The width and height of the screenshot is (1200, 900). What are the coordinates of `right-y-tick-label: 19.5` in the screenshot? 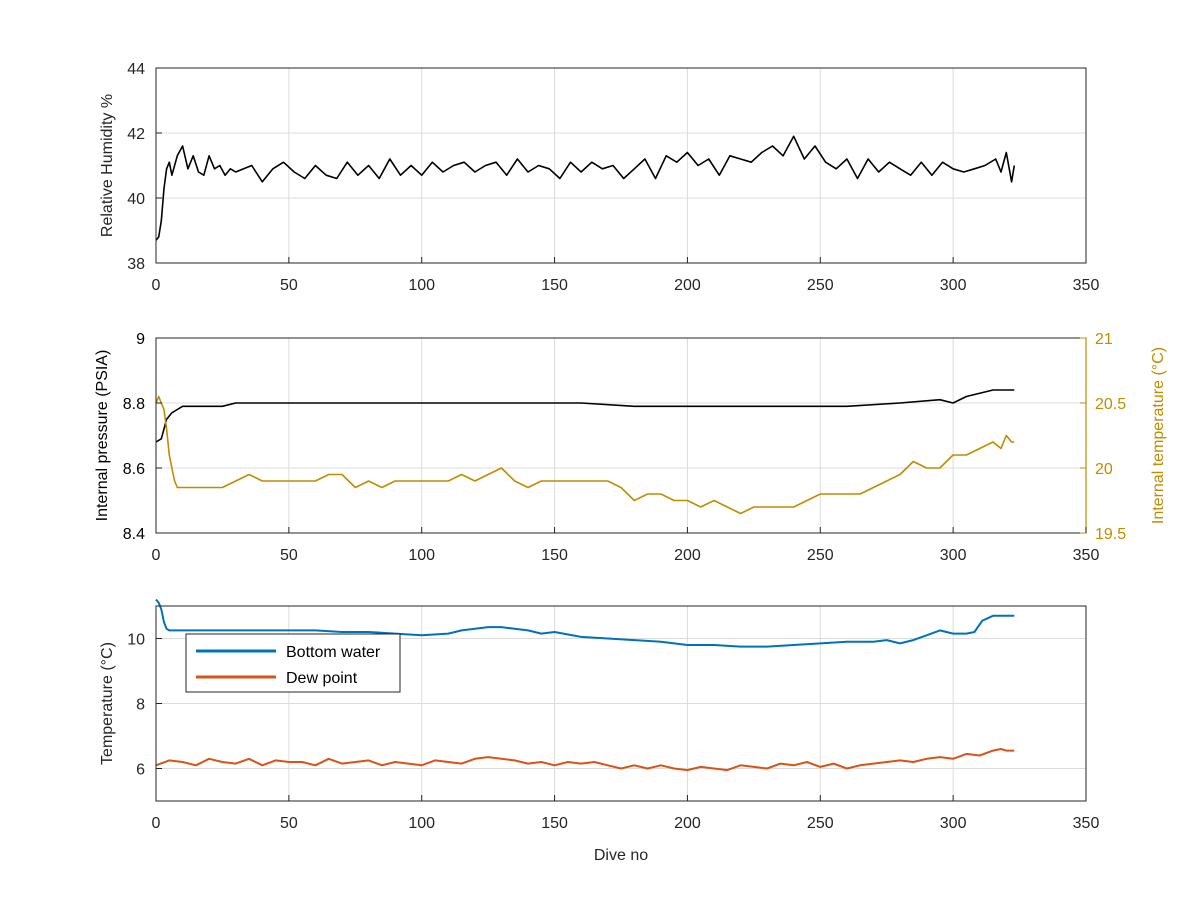 It's located at (1110, 534).